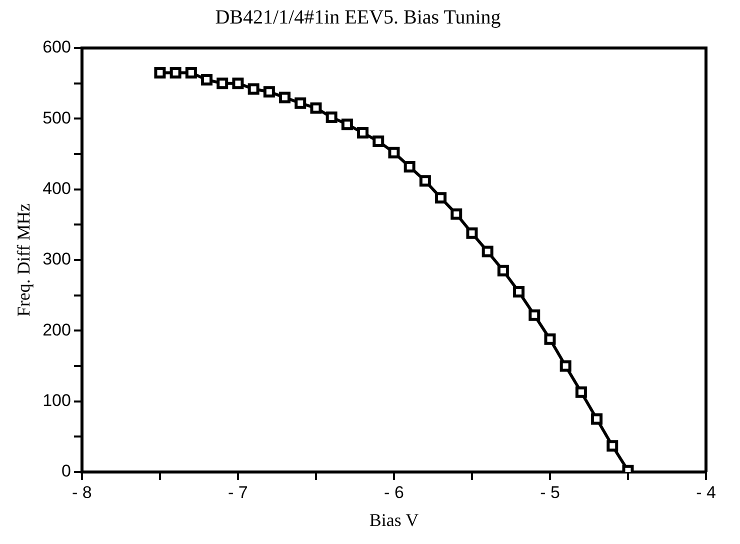 The height and width of the screenshot is (544, 740). What do you see at coordinates (56, 259) in the screenshot?
I see `y-tick-label: 300` at bounding box center [56, 259].